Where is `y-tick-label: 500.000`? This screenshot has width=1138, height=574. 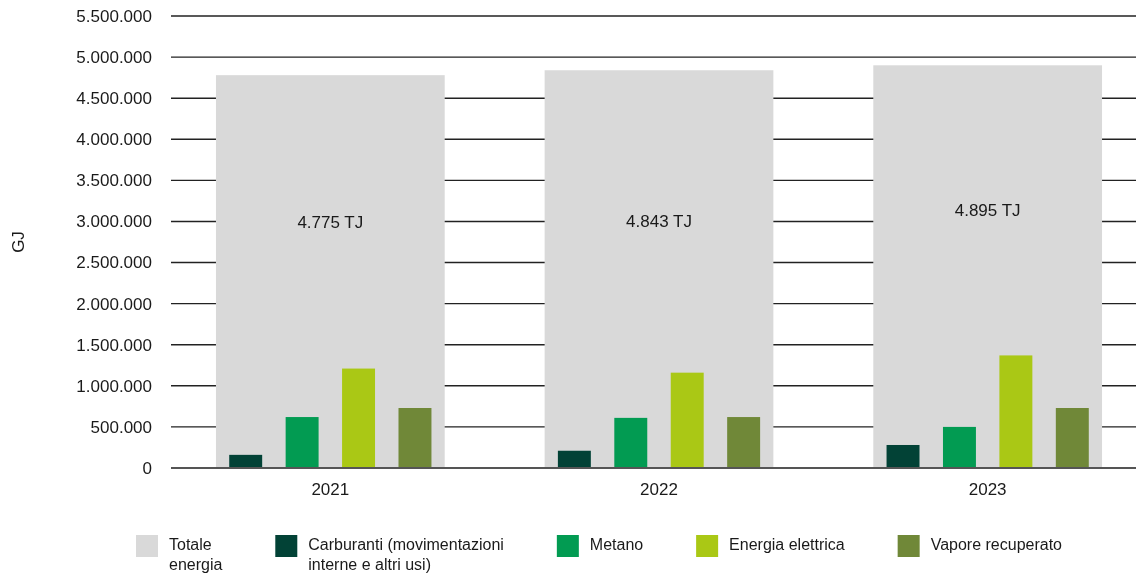 y-tick-label: 500.000 is located at coordinates (121, 427).